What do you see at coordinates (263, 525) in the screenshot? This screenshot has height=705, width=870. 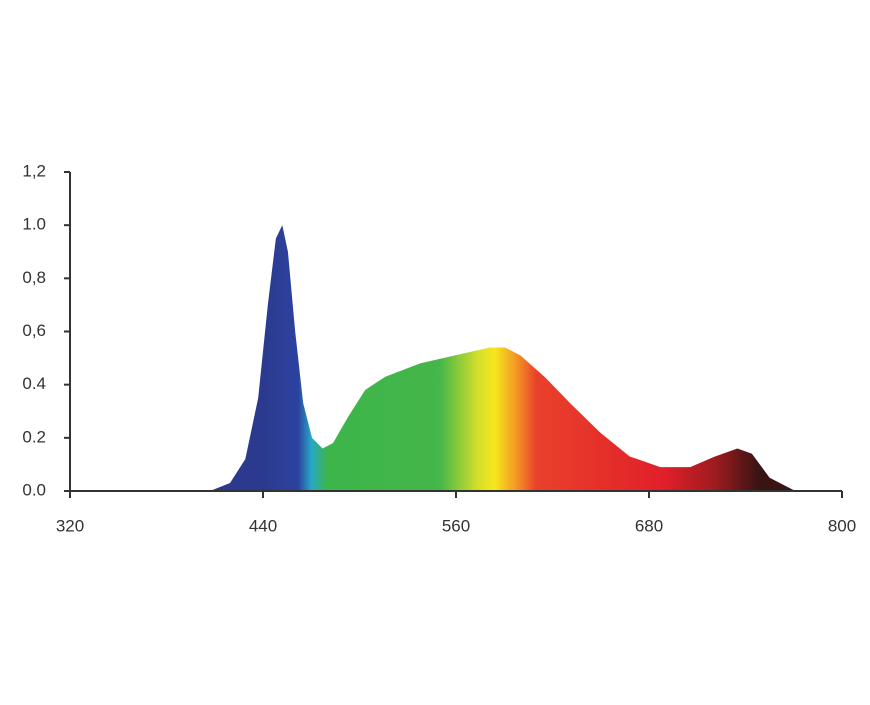 I see `x-tick-label: 440` at bounding box center [263, 525].